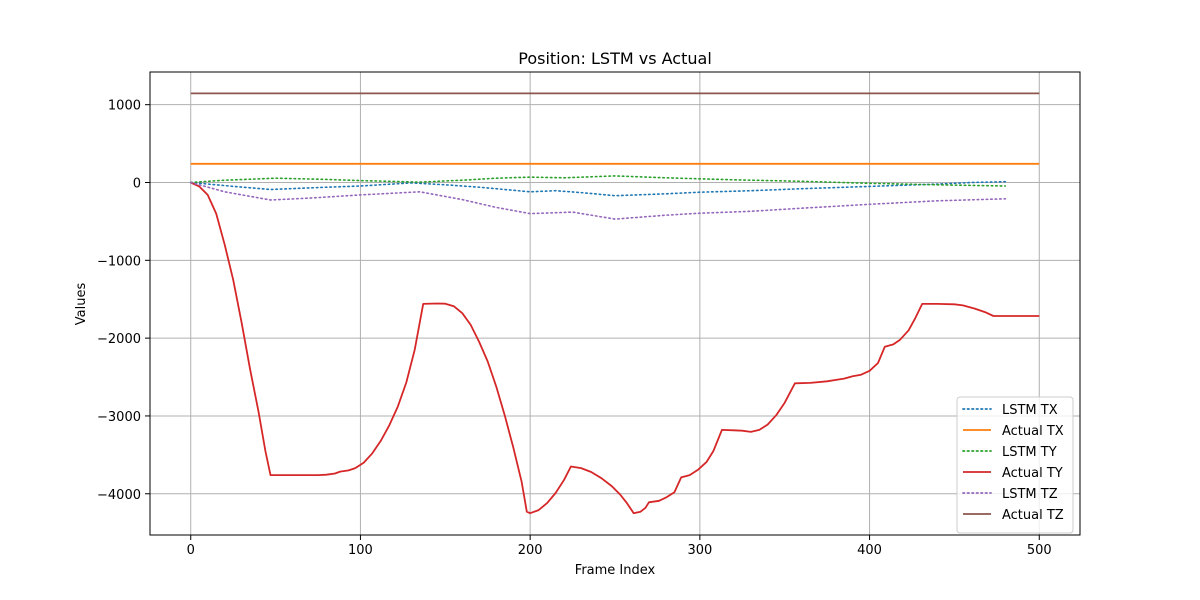 Image resolution: width=1200 pixels, height=600 pixels. I want to click on series-line-lstm-tz, so click(598, 200).